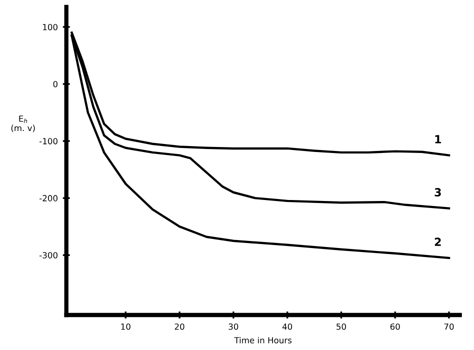 The height and width of the screenshot is (350, 474). What do you see at coordinates (449, 326) in the screenshot?
I see `x-tick-label: 70` at bounding box center [449, 326].